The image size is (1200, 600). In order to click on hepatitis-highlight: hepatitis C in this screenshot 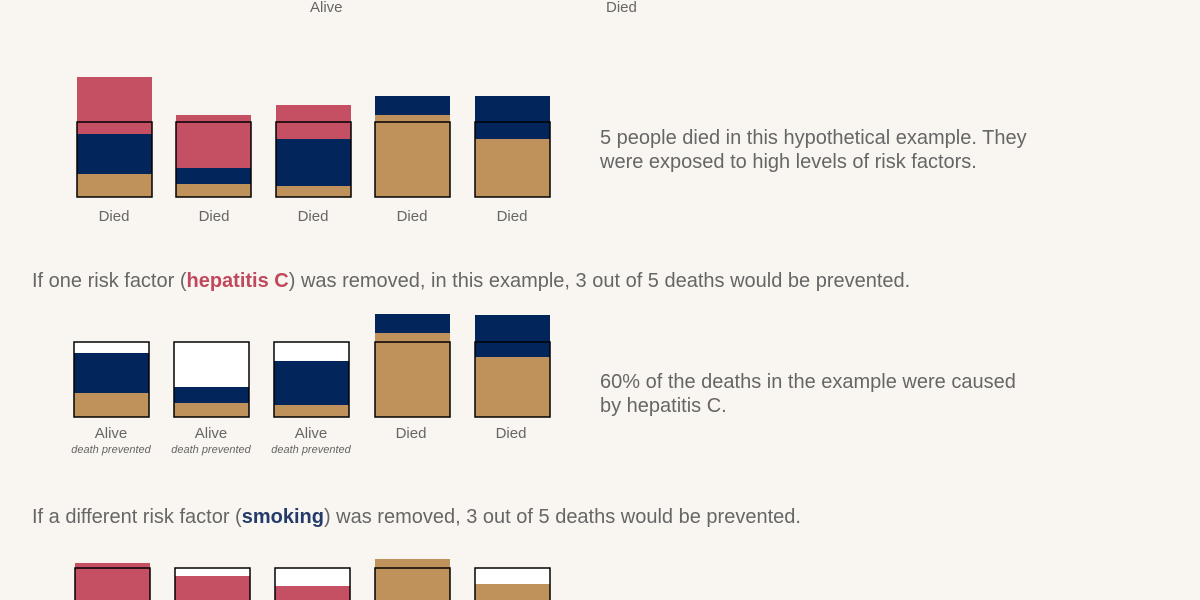, I will do `click(237, 281)`.